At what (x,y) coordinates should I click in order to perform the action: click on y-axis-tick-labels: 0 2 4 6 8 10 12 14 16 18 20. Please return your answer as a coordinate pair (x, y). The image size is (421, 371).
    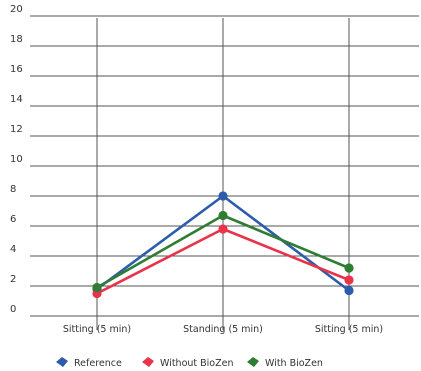
    Looking at the image, I should click on (16, 159).